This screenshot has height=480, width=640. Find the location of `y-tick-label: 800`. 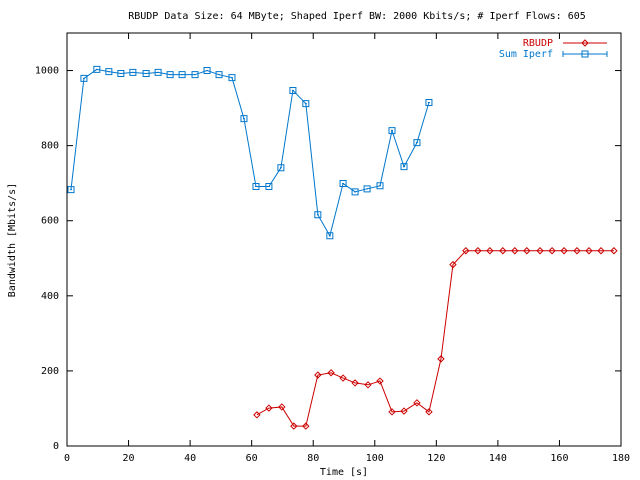

y-tick-label: 800 is located at coordinates (50, 146).